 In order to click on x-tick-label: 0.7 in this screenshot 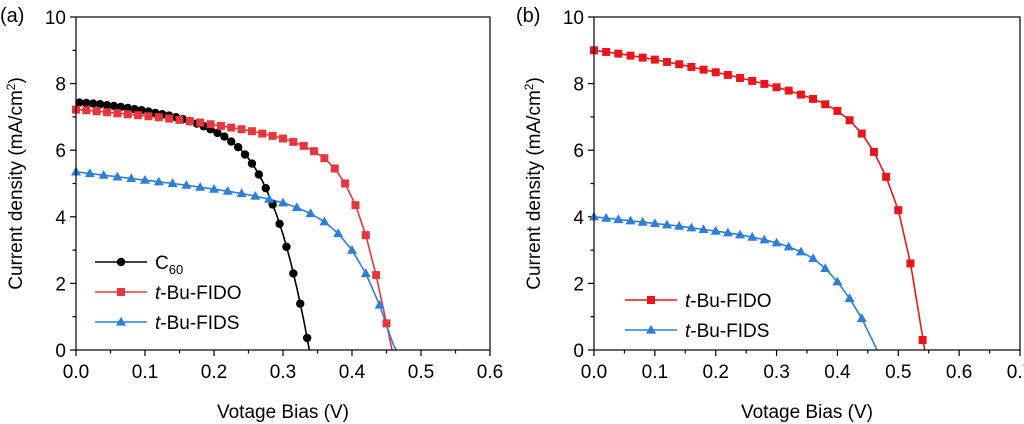, I will do `click(1015, 372)`.